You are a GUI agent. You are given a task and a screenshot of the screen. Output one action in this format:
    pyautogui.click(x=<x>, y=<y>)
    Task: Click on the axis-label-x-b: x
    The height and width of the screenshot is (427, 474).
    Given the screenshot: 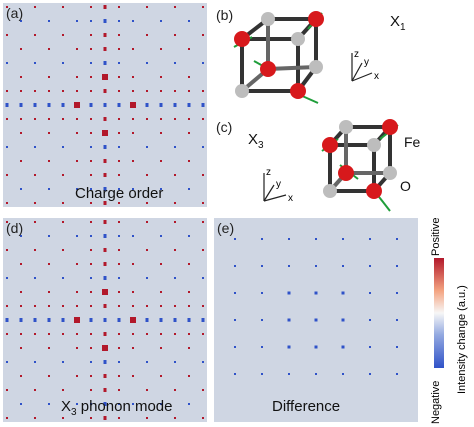 What is the action you would take?
    pyautogui.click(x=376, y=76)
    